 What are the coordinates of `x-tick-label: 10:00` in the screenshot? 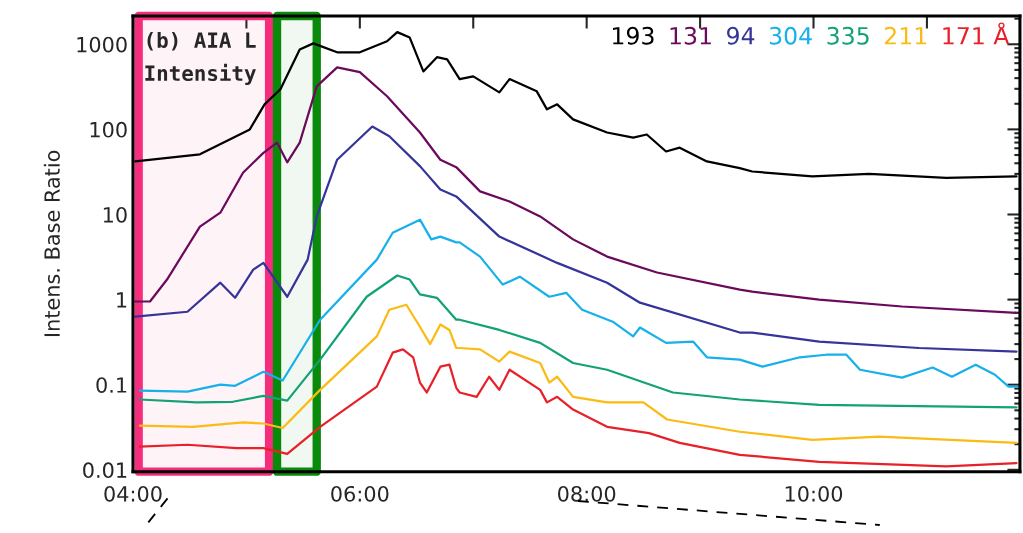 It's located at (814, 493).